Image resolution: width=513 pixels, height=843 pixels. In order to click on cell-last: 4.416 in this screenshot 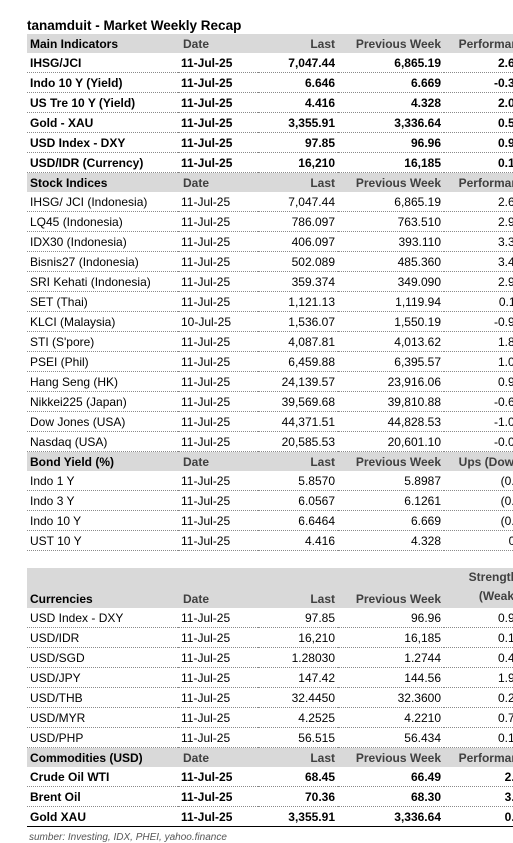, I will do `click(298, 540)`.